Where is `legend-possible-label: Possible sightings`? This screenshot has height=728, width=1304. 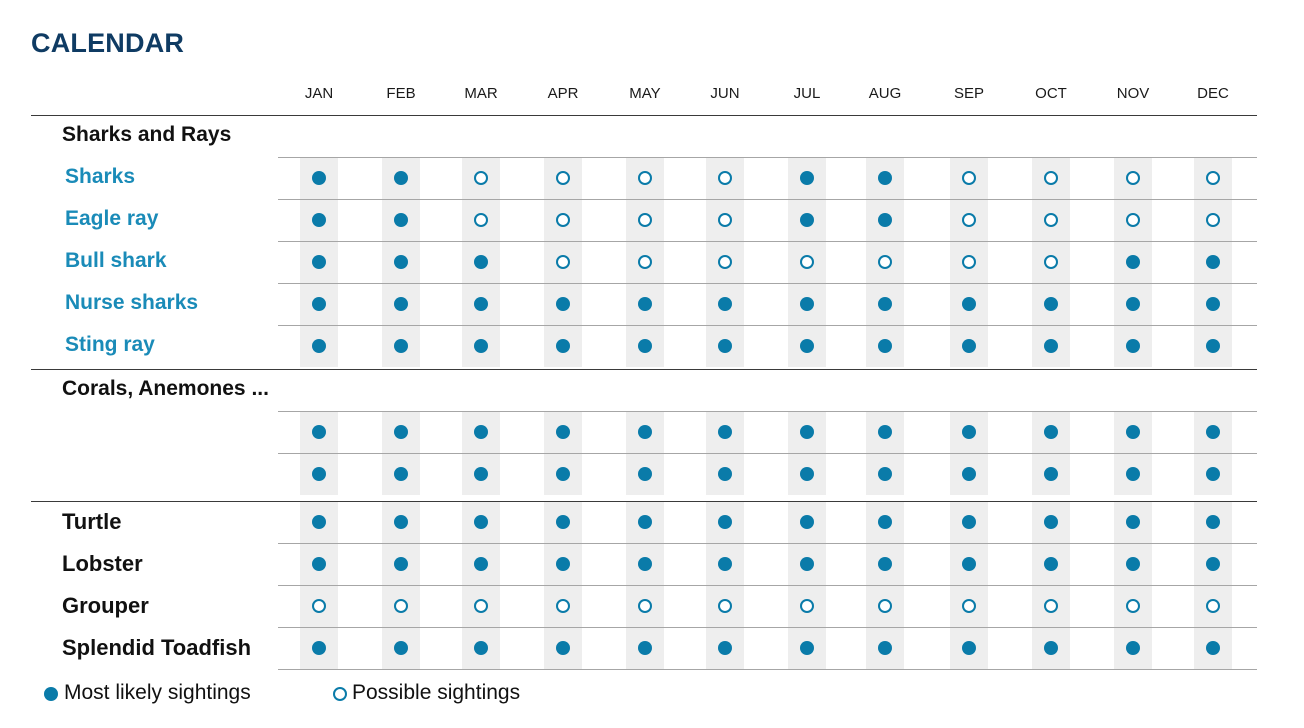
legend-possible-label: Possible sightings is located at coordinates (436, 692).